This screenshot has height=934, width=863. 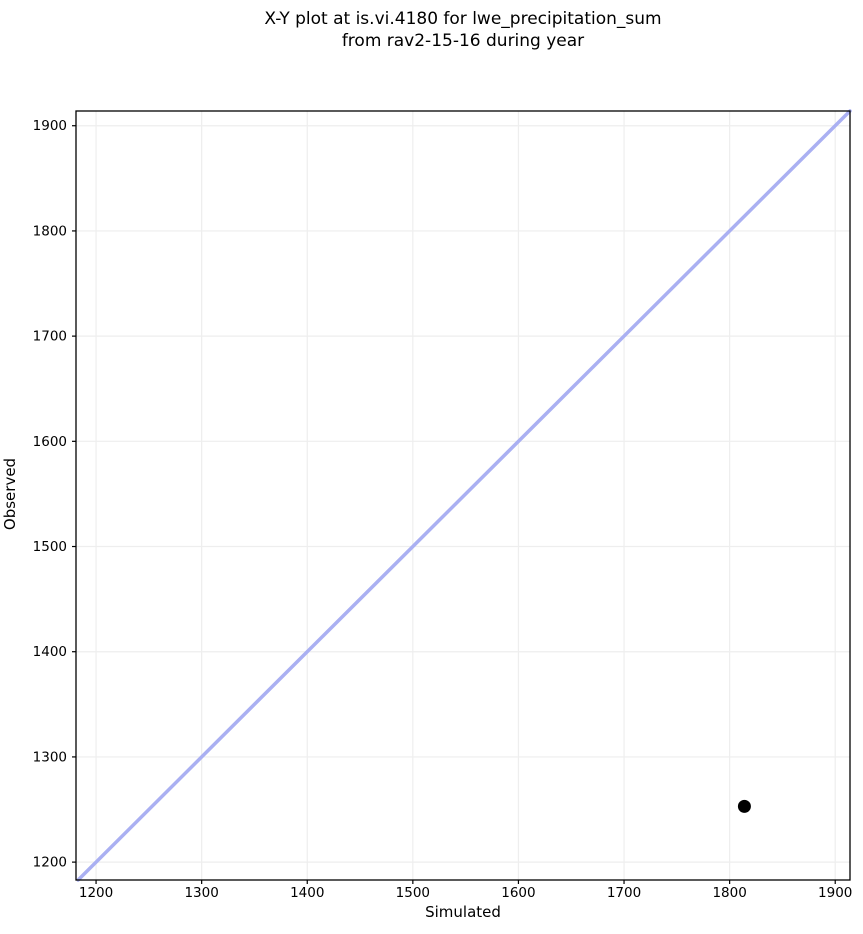 What do you see at coordinates (624, 893) in the screenshot?
I see `x-tick-label: 1700` at bounding box center [624, 893].